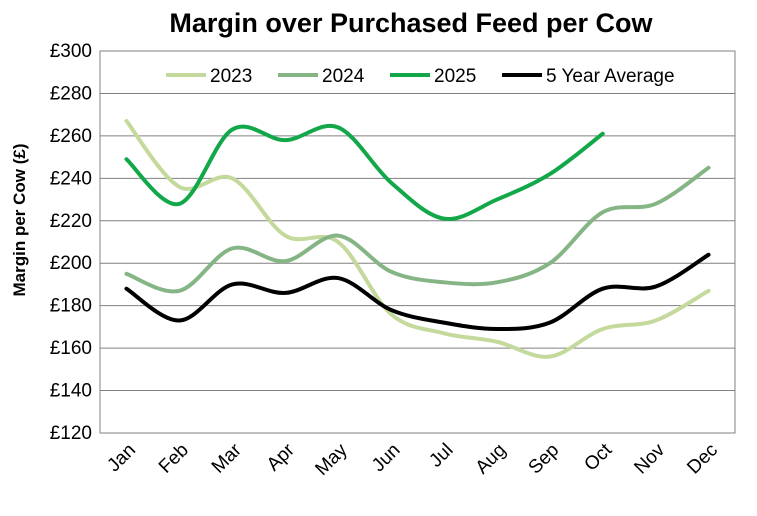 This screenshot has height=516, width=757. I want to click on x-tick-label: Feb, so click(174, 459).